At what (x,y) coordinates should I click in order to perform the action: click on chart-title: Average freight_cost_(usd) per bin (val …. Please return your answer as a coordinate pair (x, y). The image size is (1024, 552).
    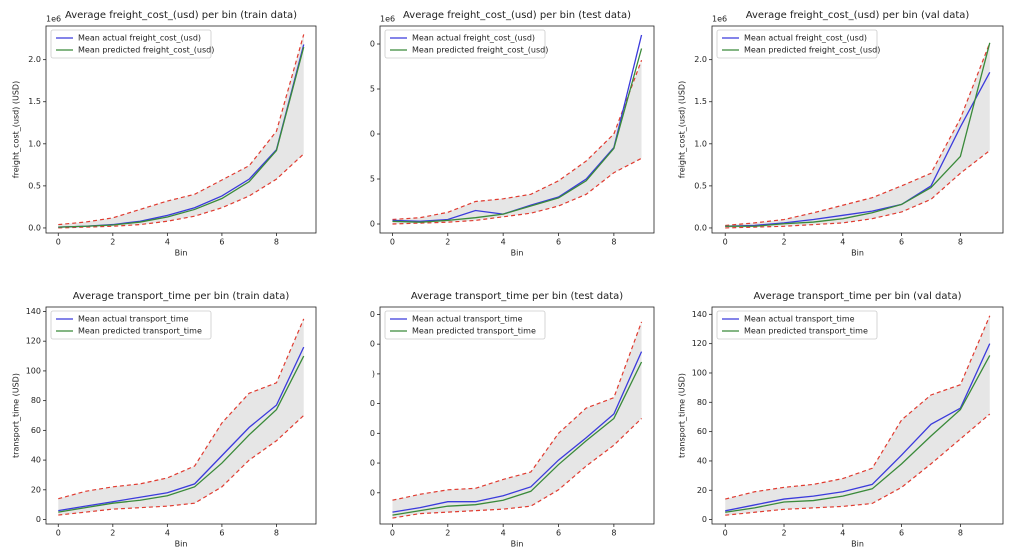
    Looking at the image, I should click on (858, 15).